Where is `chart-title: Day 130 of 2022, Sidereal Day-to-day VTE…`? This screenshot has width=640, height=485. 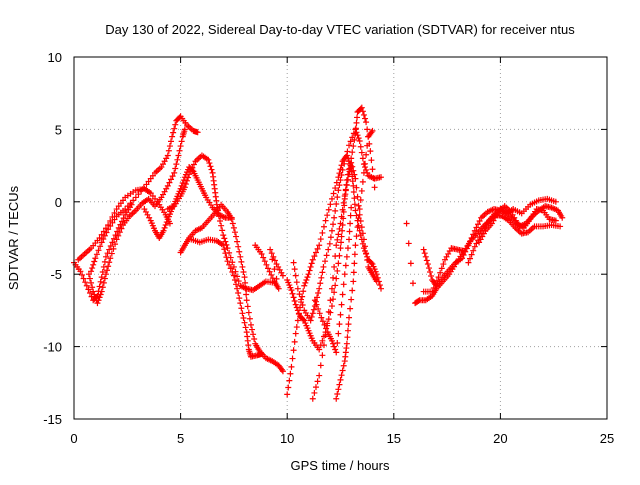
chart-title: Day 130 of 2022, Sidereal Day-to-day VTE… is located at coordinates (340, 29).